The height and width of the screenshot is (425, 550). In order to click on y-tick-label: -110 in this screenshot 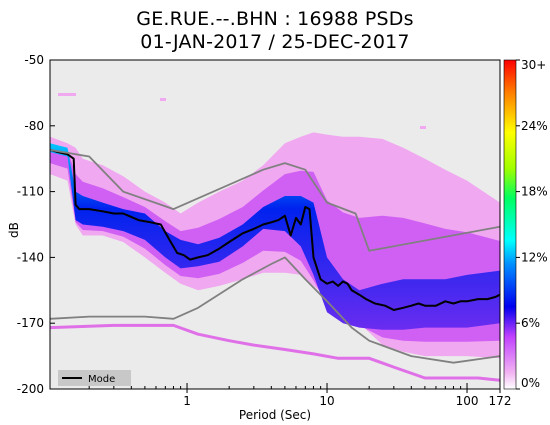, I will do `click(30, 192)`.